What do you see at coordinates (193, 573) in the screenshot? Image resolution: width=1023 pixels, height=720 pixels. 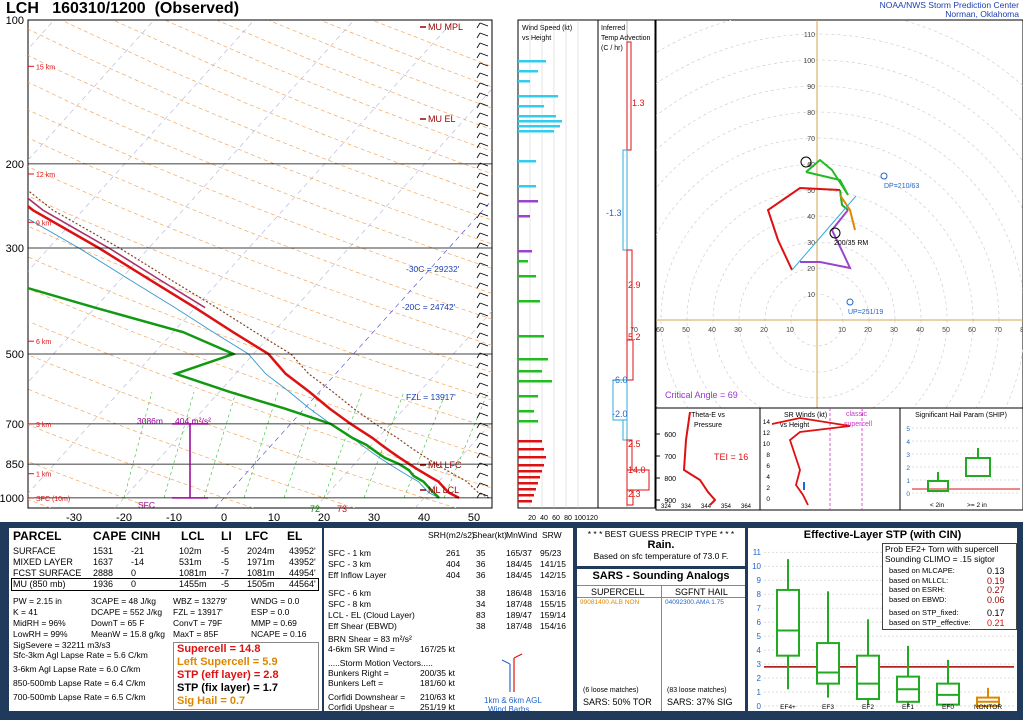 I see `parcel-cell: 1081m` at bounding box center [193, 573].